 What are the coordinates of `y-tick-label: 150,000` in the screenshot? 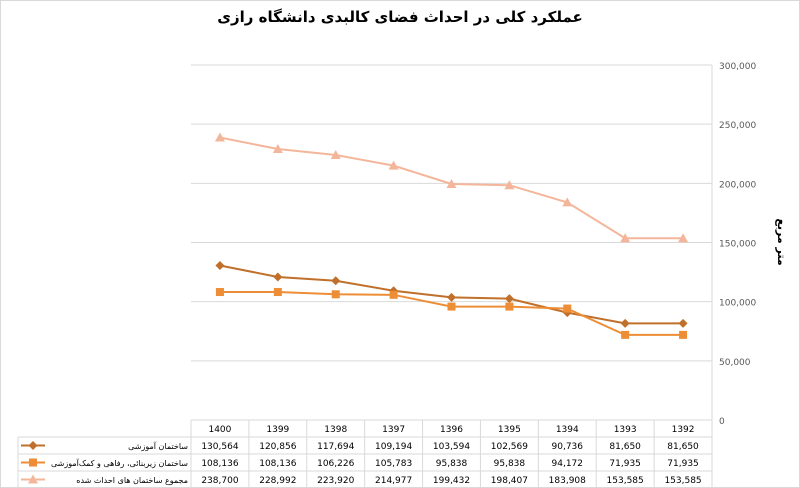 It's located at (737, 245).